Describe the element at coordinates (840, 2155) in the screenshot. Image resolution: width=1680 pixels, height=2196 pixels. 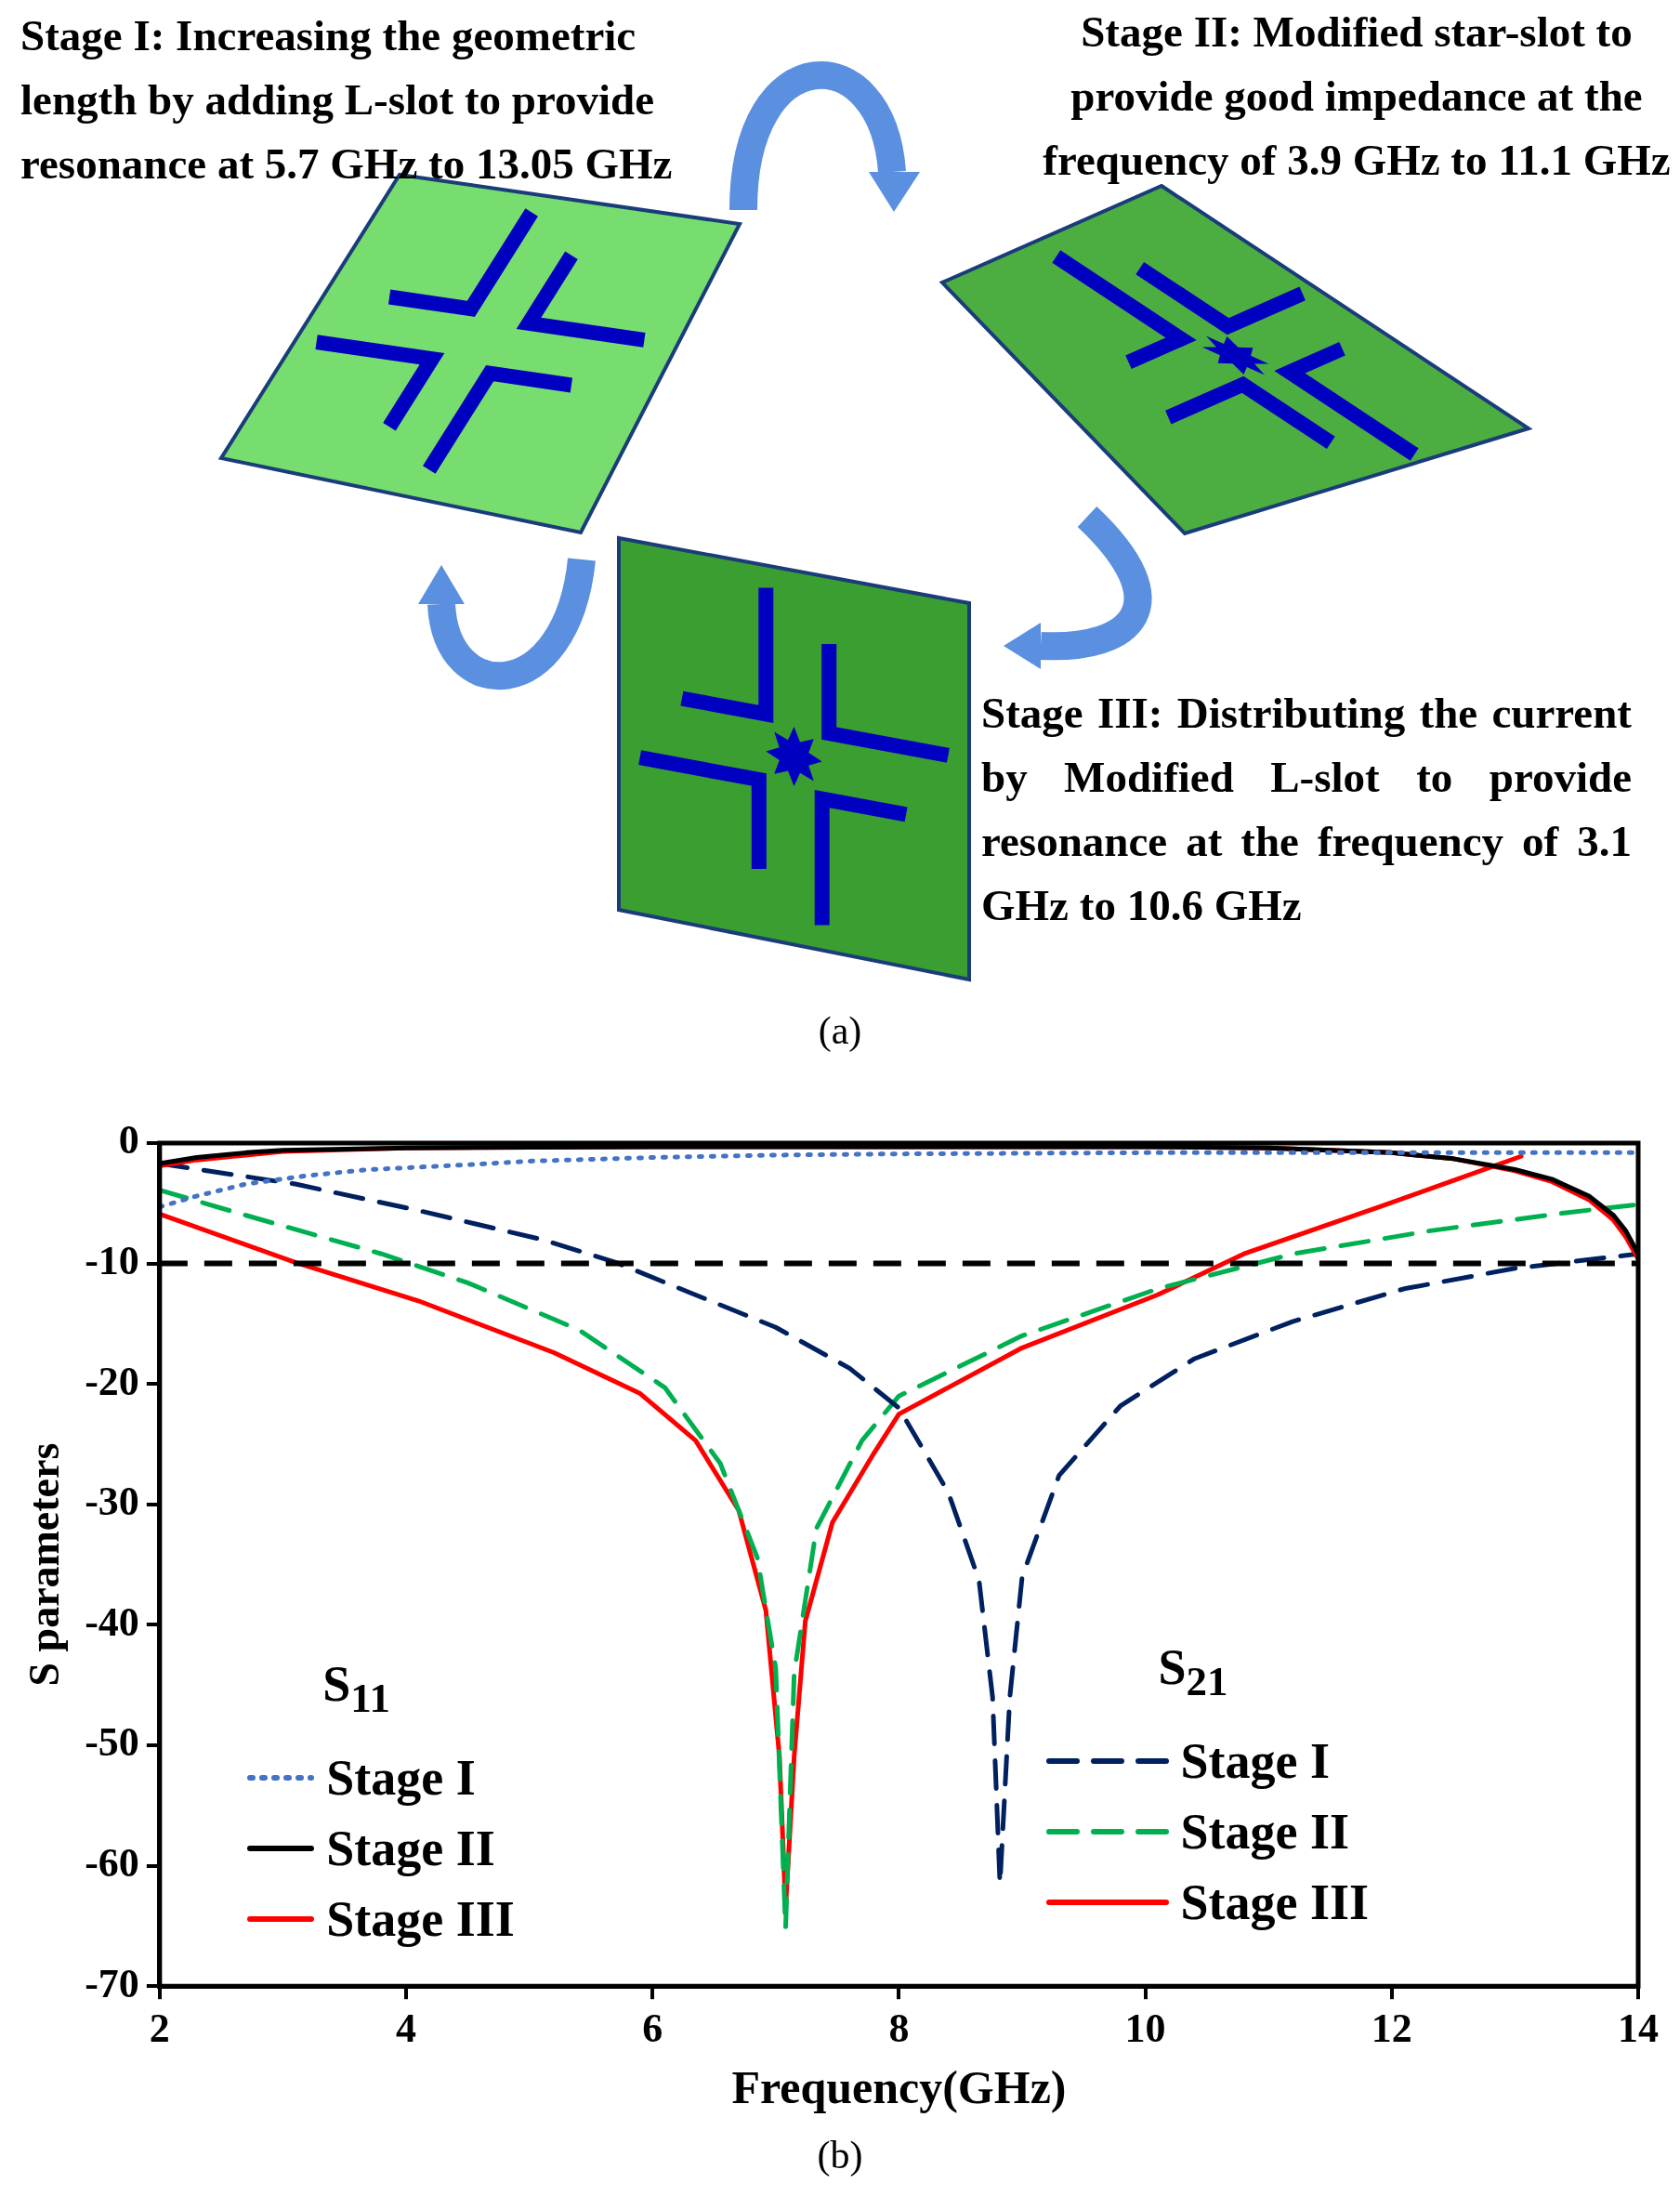
I see `text: (b)` at that location.